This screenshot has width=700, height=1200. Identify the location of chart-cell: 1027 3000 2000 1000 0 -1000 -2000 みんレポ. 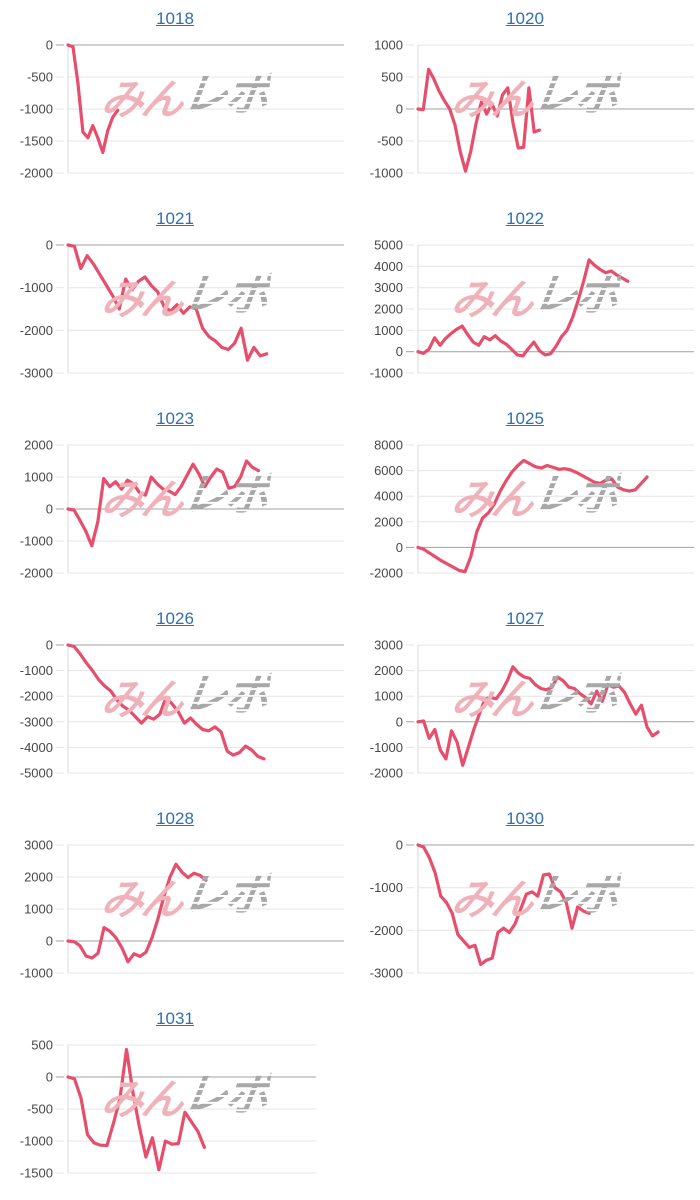
(525, 700).